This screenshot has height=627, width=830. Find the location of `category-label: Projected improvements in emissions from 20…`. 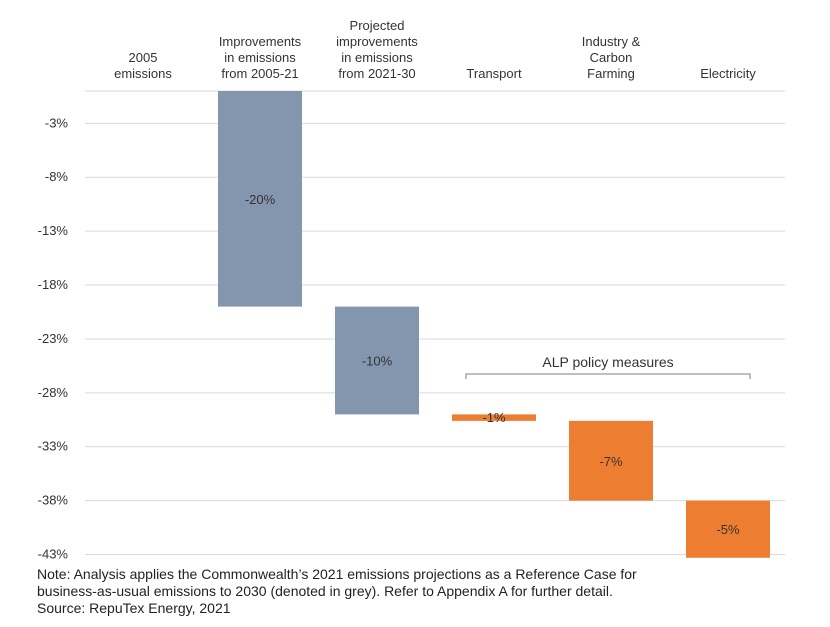

category-label: Projected improvements in emissions from 20… is located at coordinates (377, 49).